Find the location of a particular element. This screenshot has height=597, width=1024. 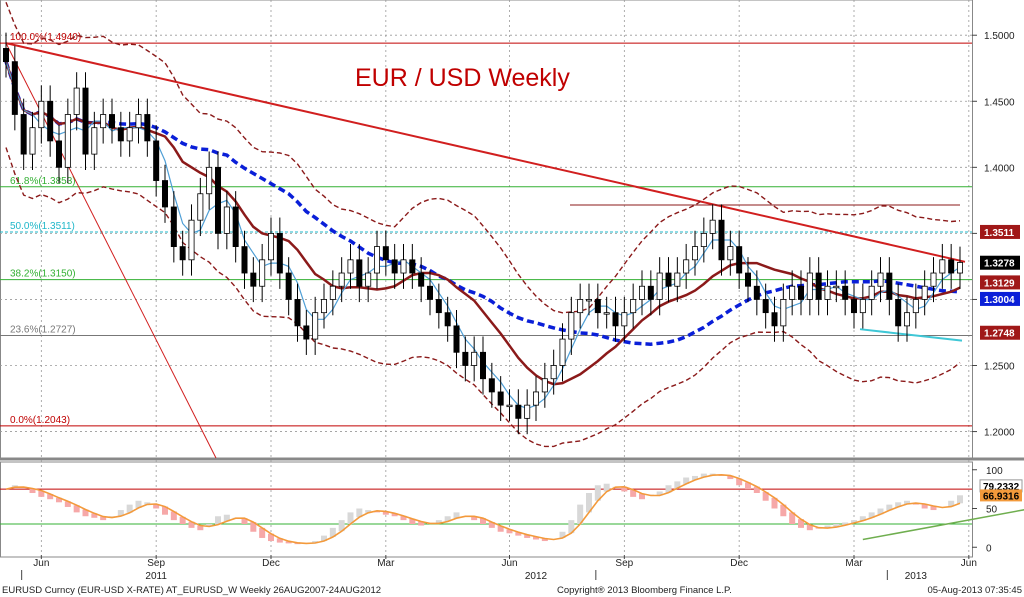

price-tag-label: 1.3278 is located at coordinates (999, 264).